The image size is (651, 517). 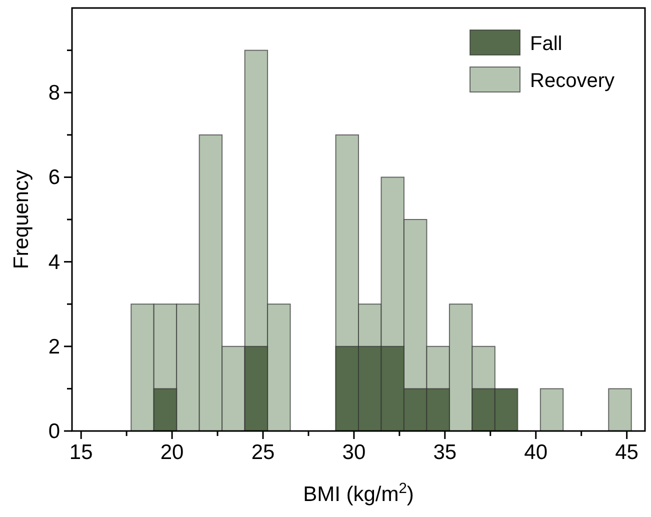 What do you see at coordinates (54, 262) in the screenshot?
I see `y-tick-label: 4` at bounding box center [54, 262].